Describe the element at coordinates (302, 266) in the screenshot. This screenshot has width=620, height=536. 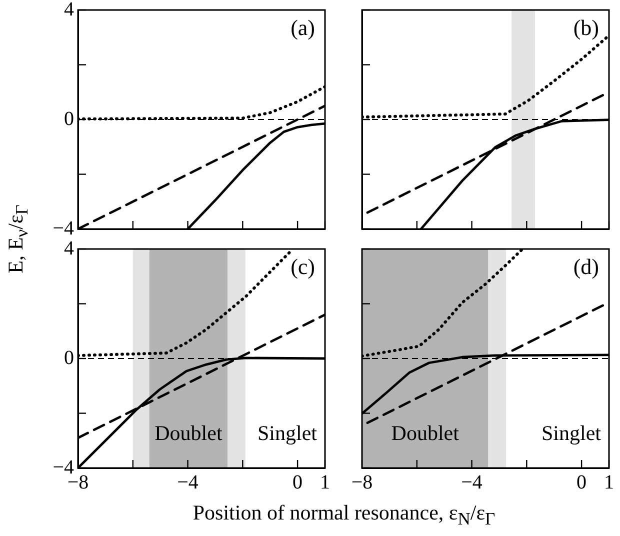
I see `chart-title: (c)` at that location.